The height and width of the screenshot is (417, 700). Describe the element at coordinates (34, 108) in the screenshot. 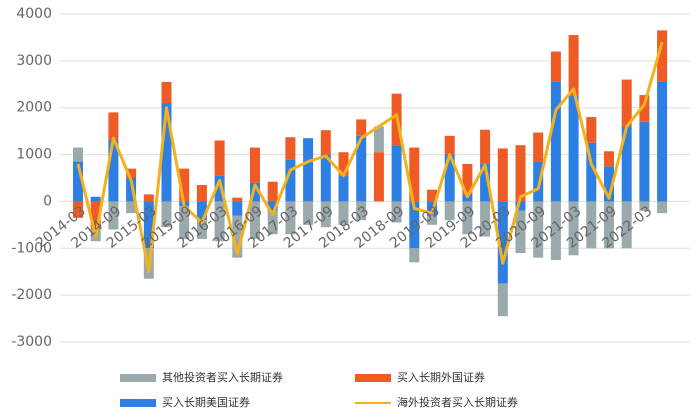

I see `y-tick-label: 2000` at that location.